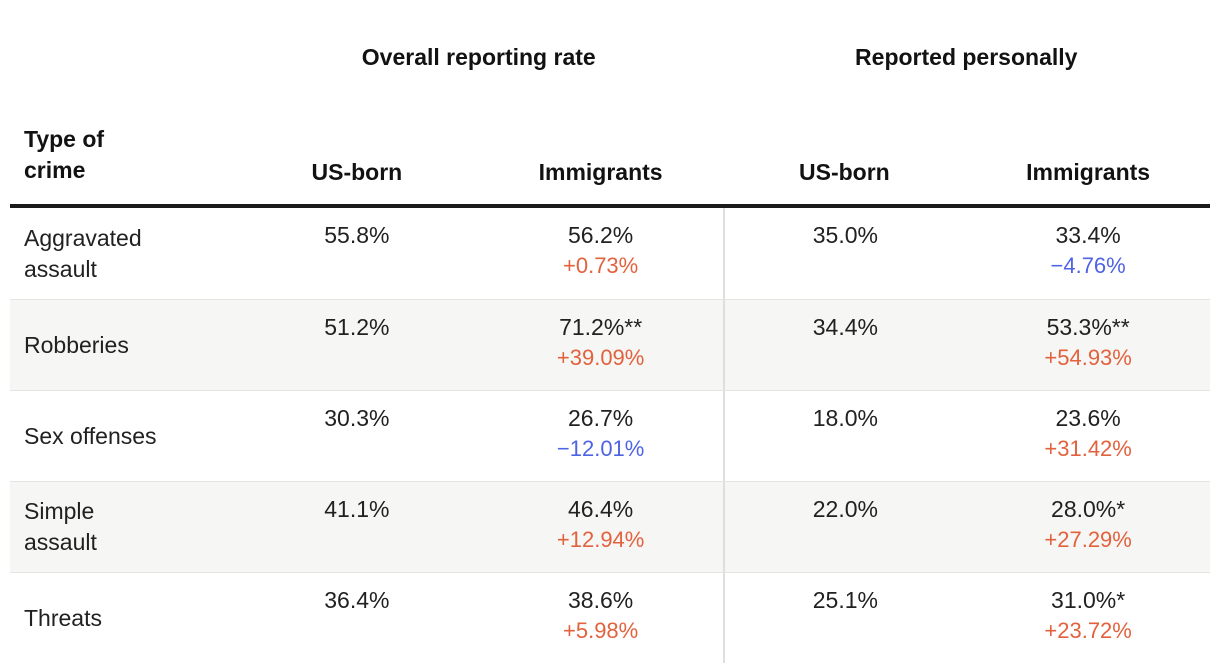 The image size is (1220, 670). I want to click on delta-value: +12.94%, so click(600, 539).